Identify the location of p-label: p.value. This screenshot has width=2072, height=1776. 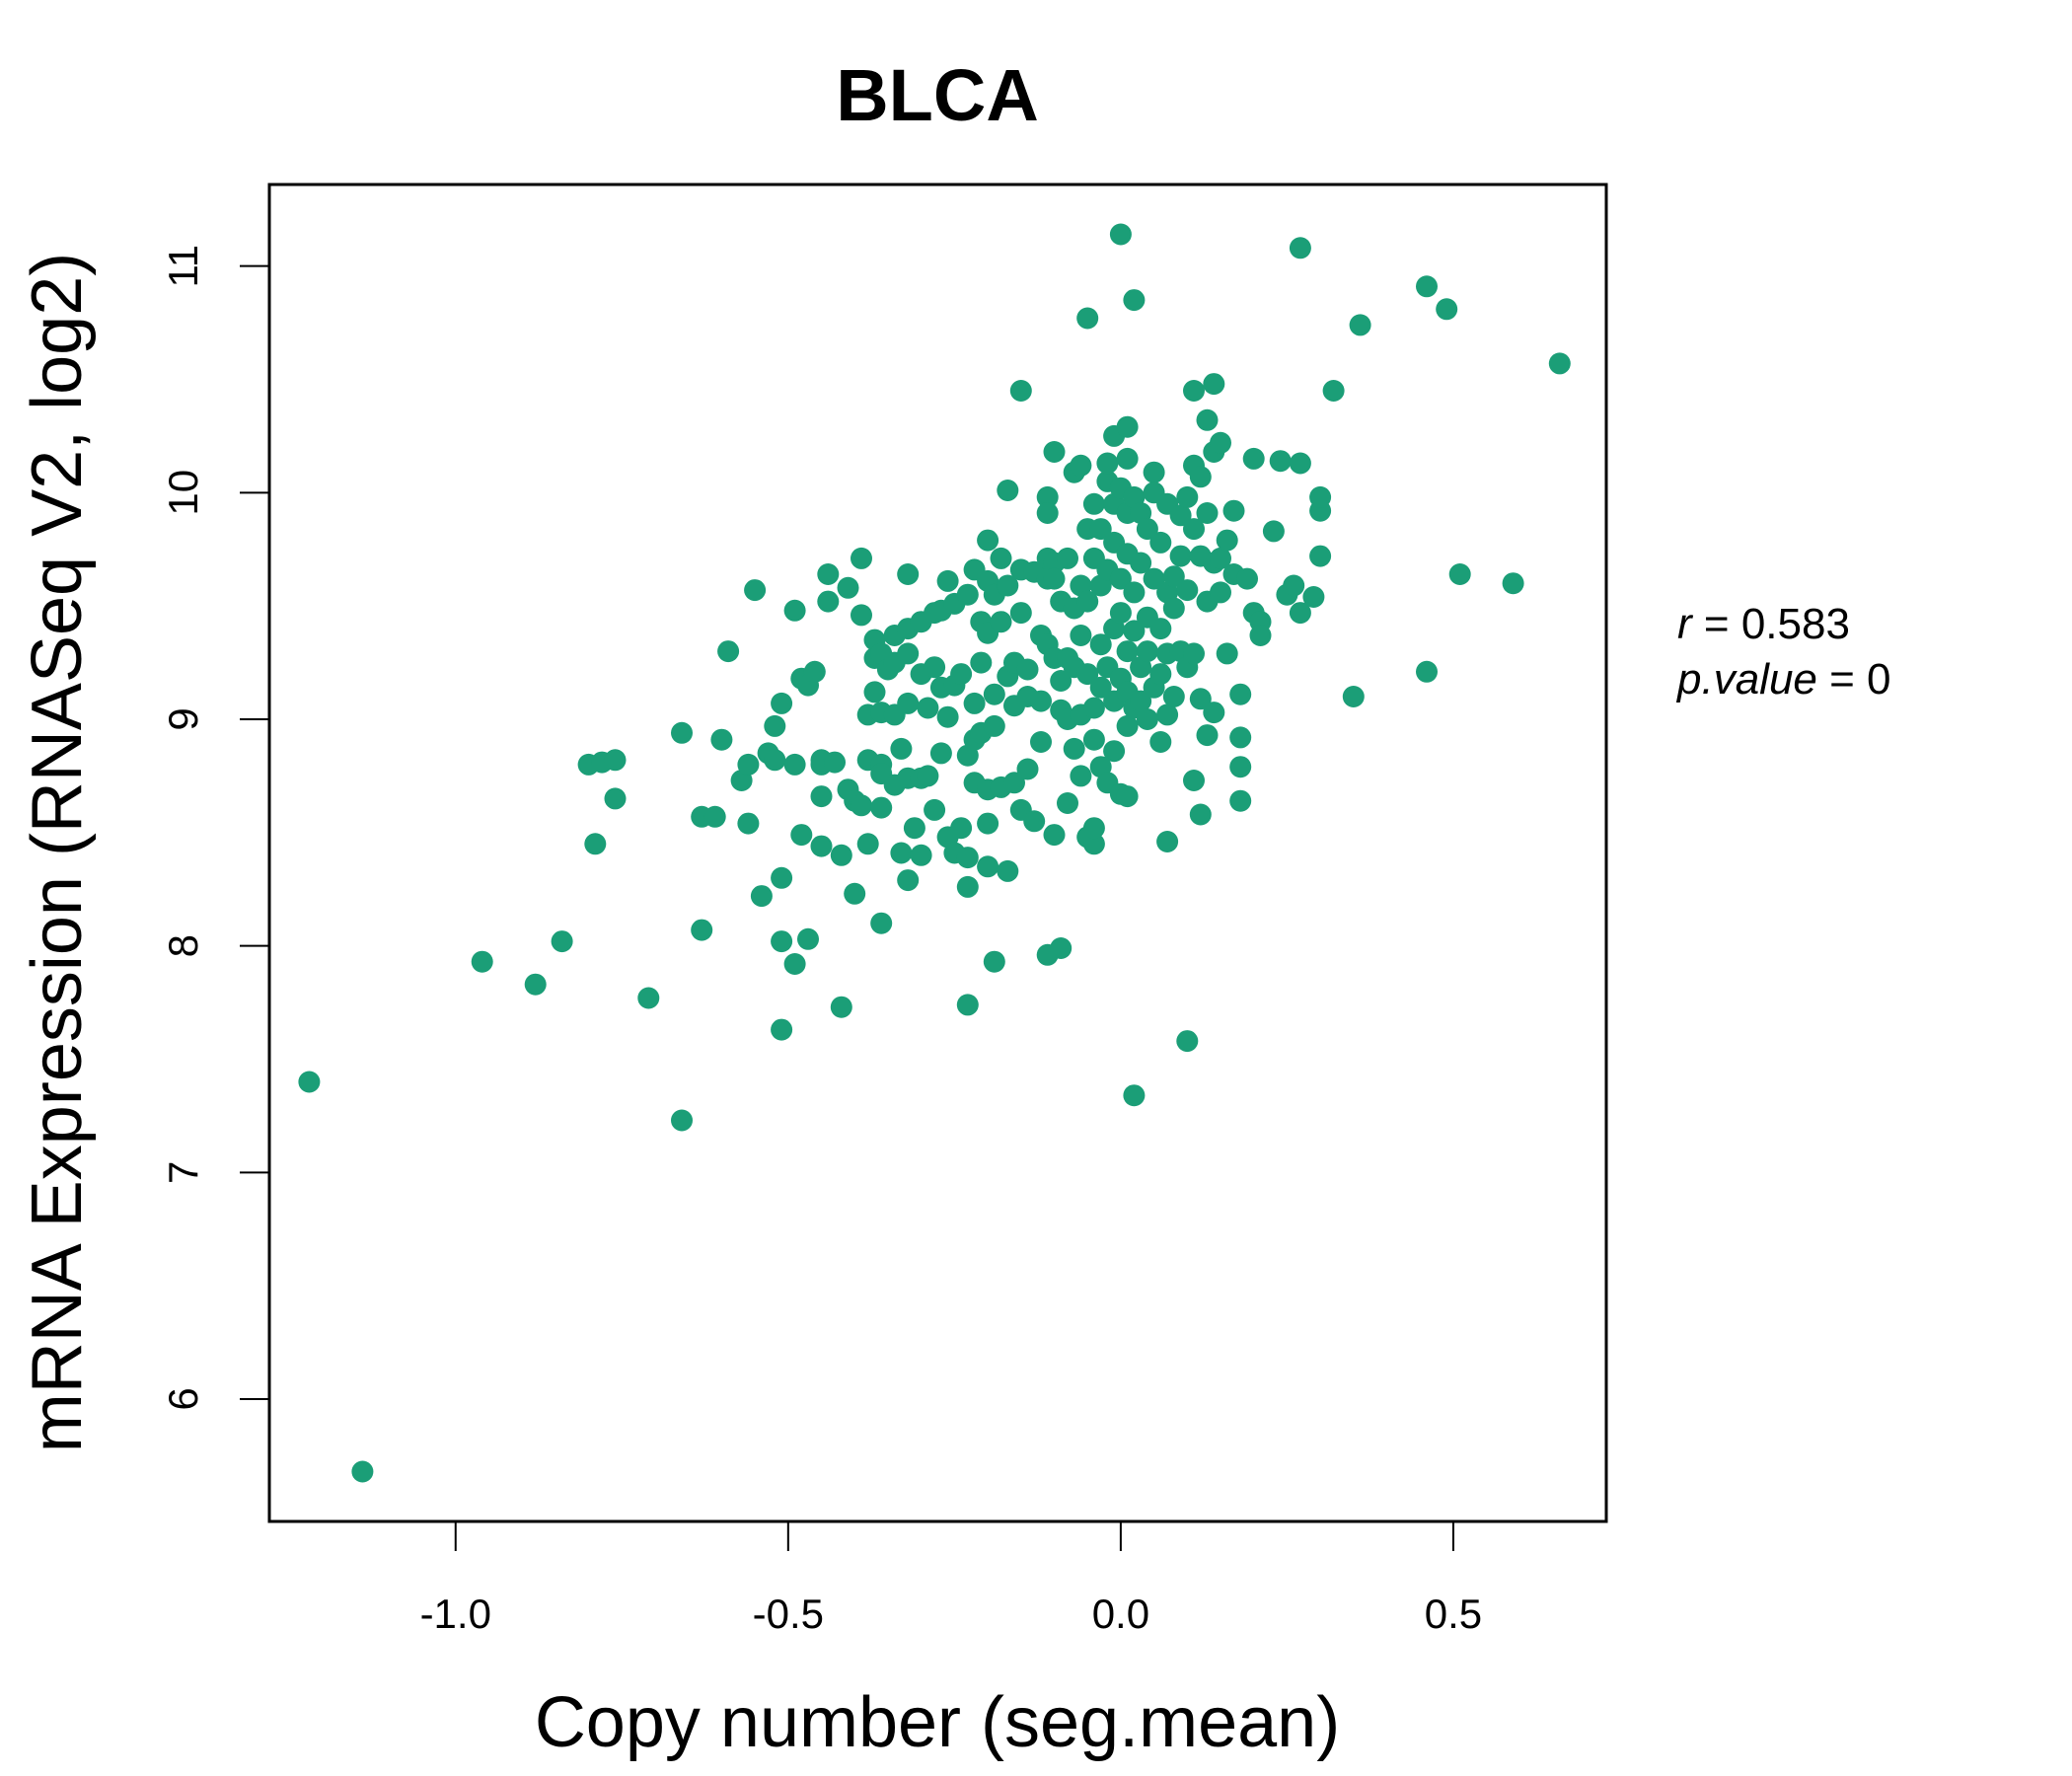
(1746, 679).